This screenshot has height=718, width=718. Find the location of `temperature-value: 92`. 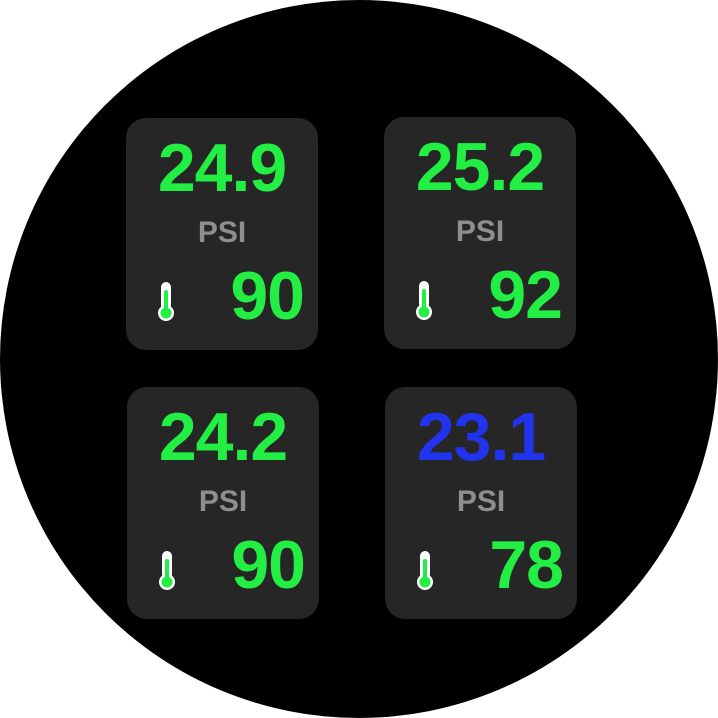

temperature-value: 92 is located at coordinates (525, 295).